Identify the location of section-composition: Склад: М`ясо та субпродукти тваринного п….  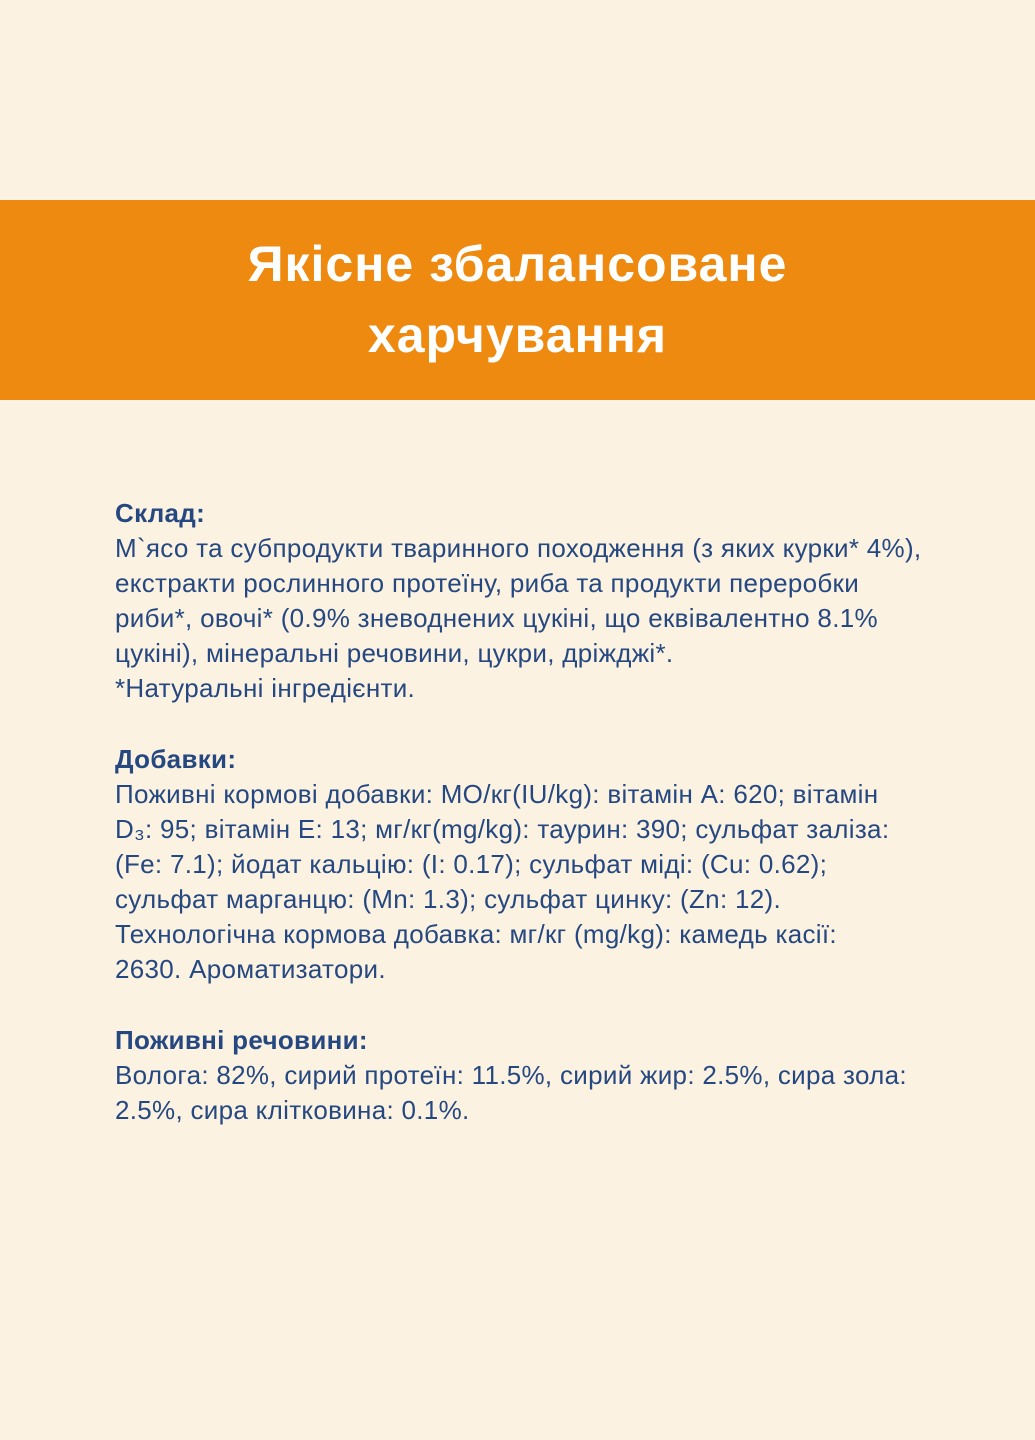
(520, 601).